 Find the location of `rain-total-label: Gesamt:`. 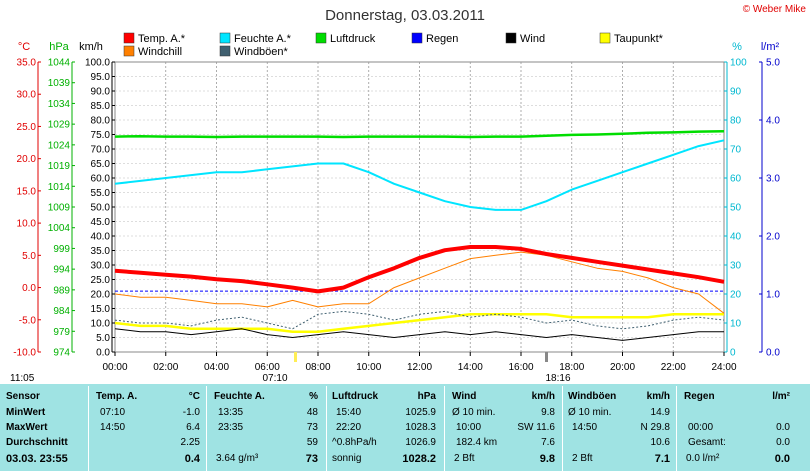

rain-total-label: Gesamt: is located at coordinates (707, 442).